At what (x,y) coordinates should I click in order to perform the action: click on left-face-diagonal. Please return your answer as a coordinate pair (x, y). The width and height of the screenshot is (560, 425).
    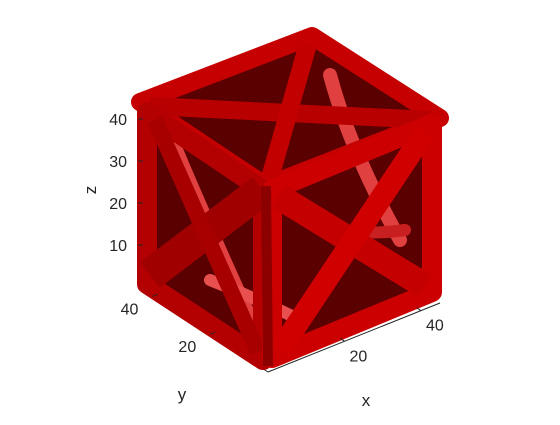
    Looking at the image, I should click on (206, 236).